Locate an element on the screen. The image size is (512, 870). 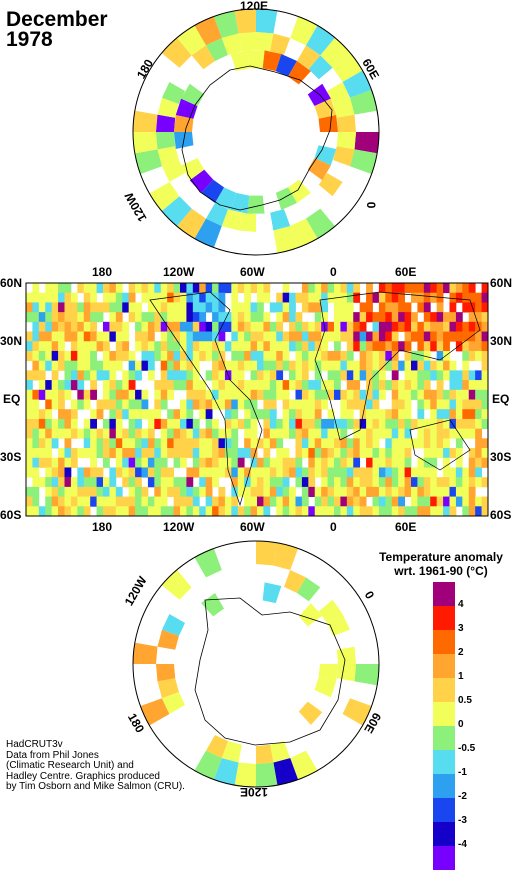
legend-tick-label: -4 is located at coordinates (462, 844).